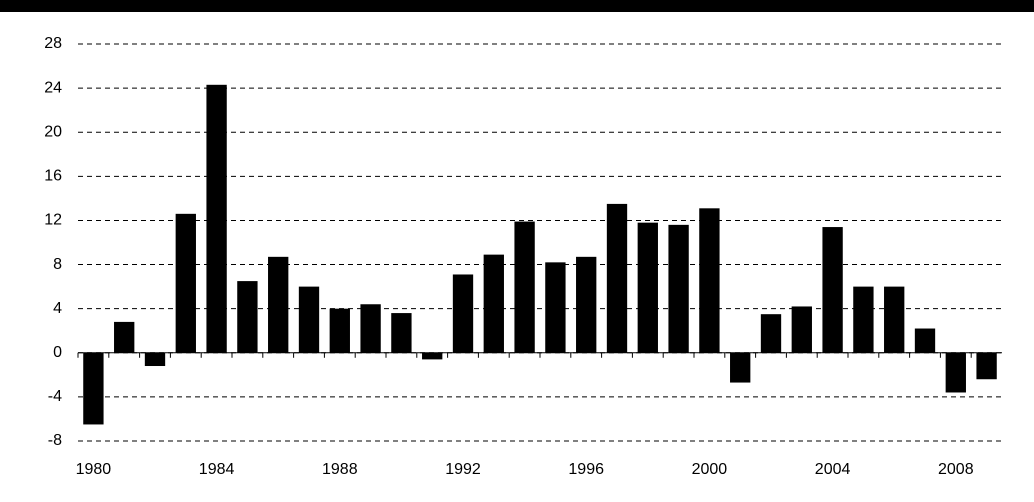 This screenshot has width=1034, height=502. Describe the element at coordinates (94, 469) in the screenshot. I see `x-tick-label: 1980` at that location.